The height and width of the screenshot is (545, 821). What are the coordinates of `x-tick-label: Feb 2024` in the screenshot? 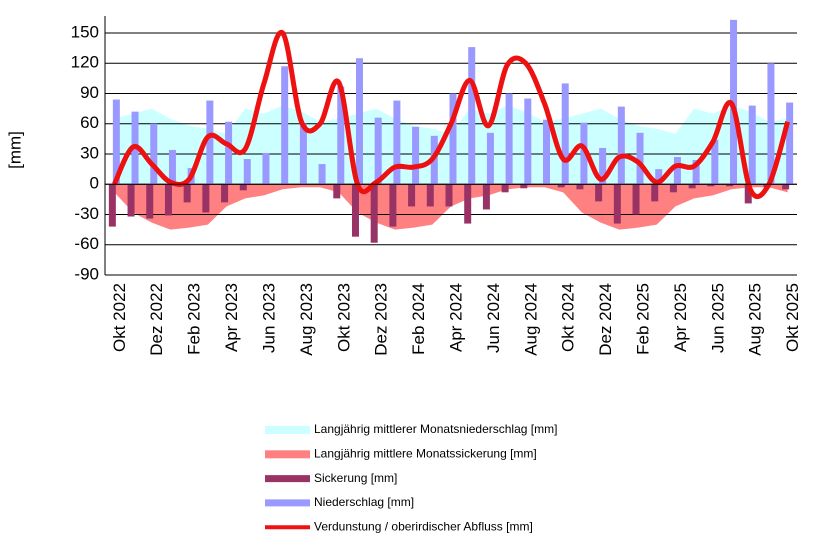 It's located at (418, 319).